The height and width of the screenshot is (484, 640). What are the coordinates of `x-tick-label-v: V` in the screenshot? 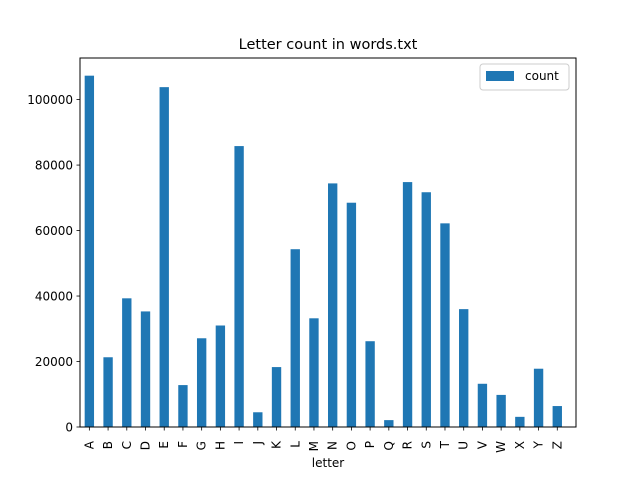 It's located at (482, 444).